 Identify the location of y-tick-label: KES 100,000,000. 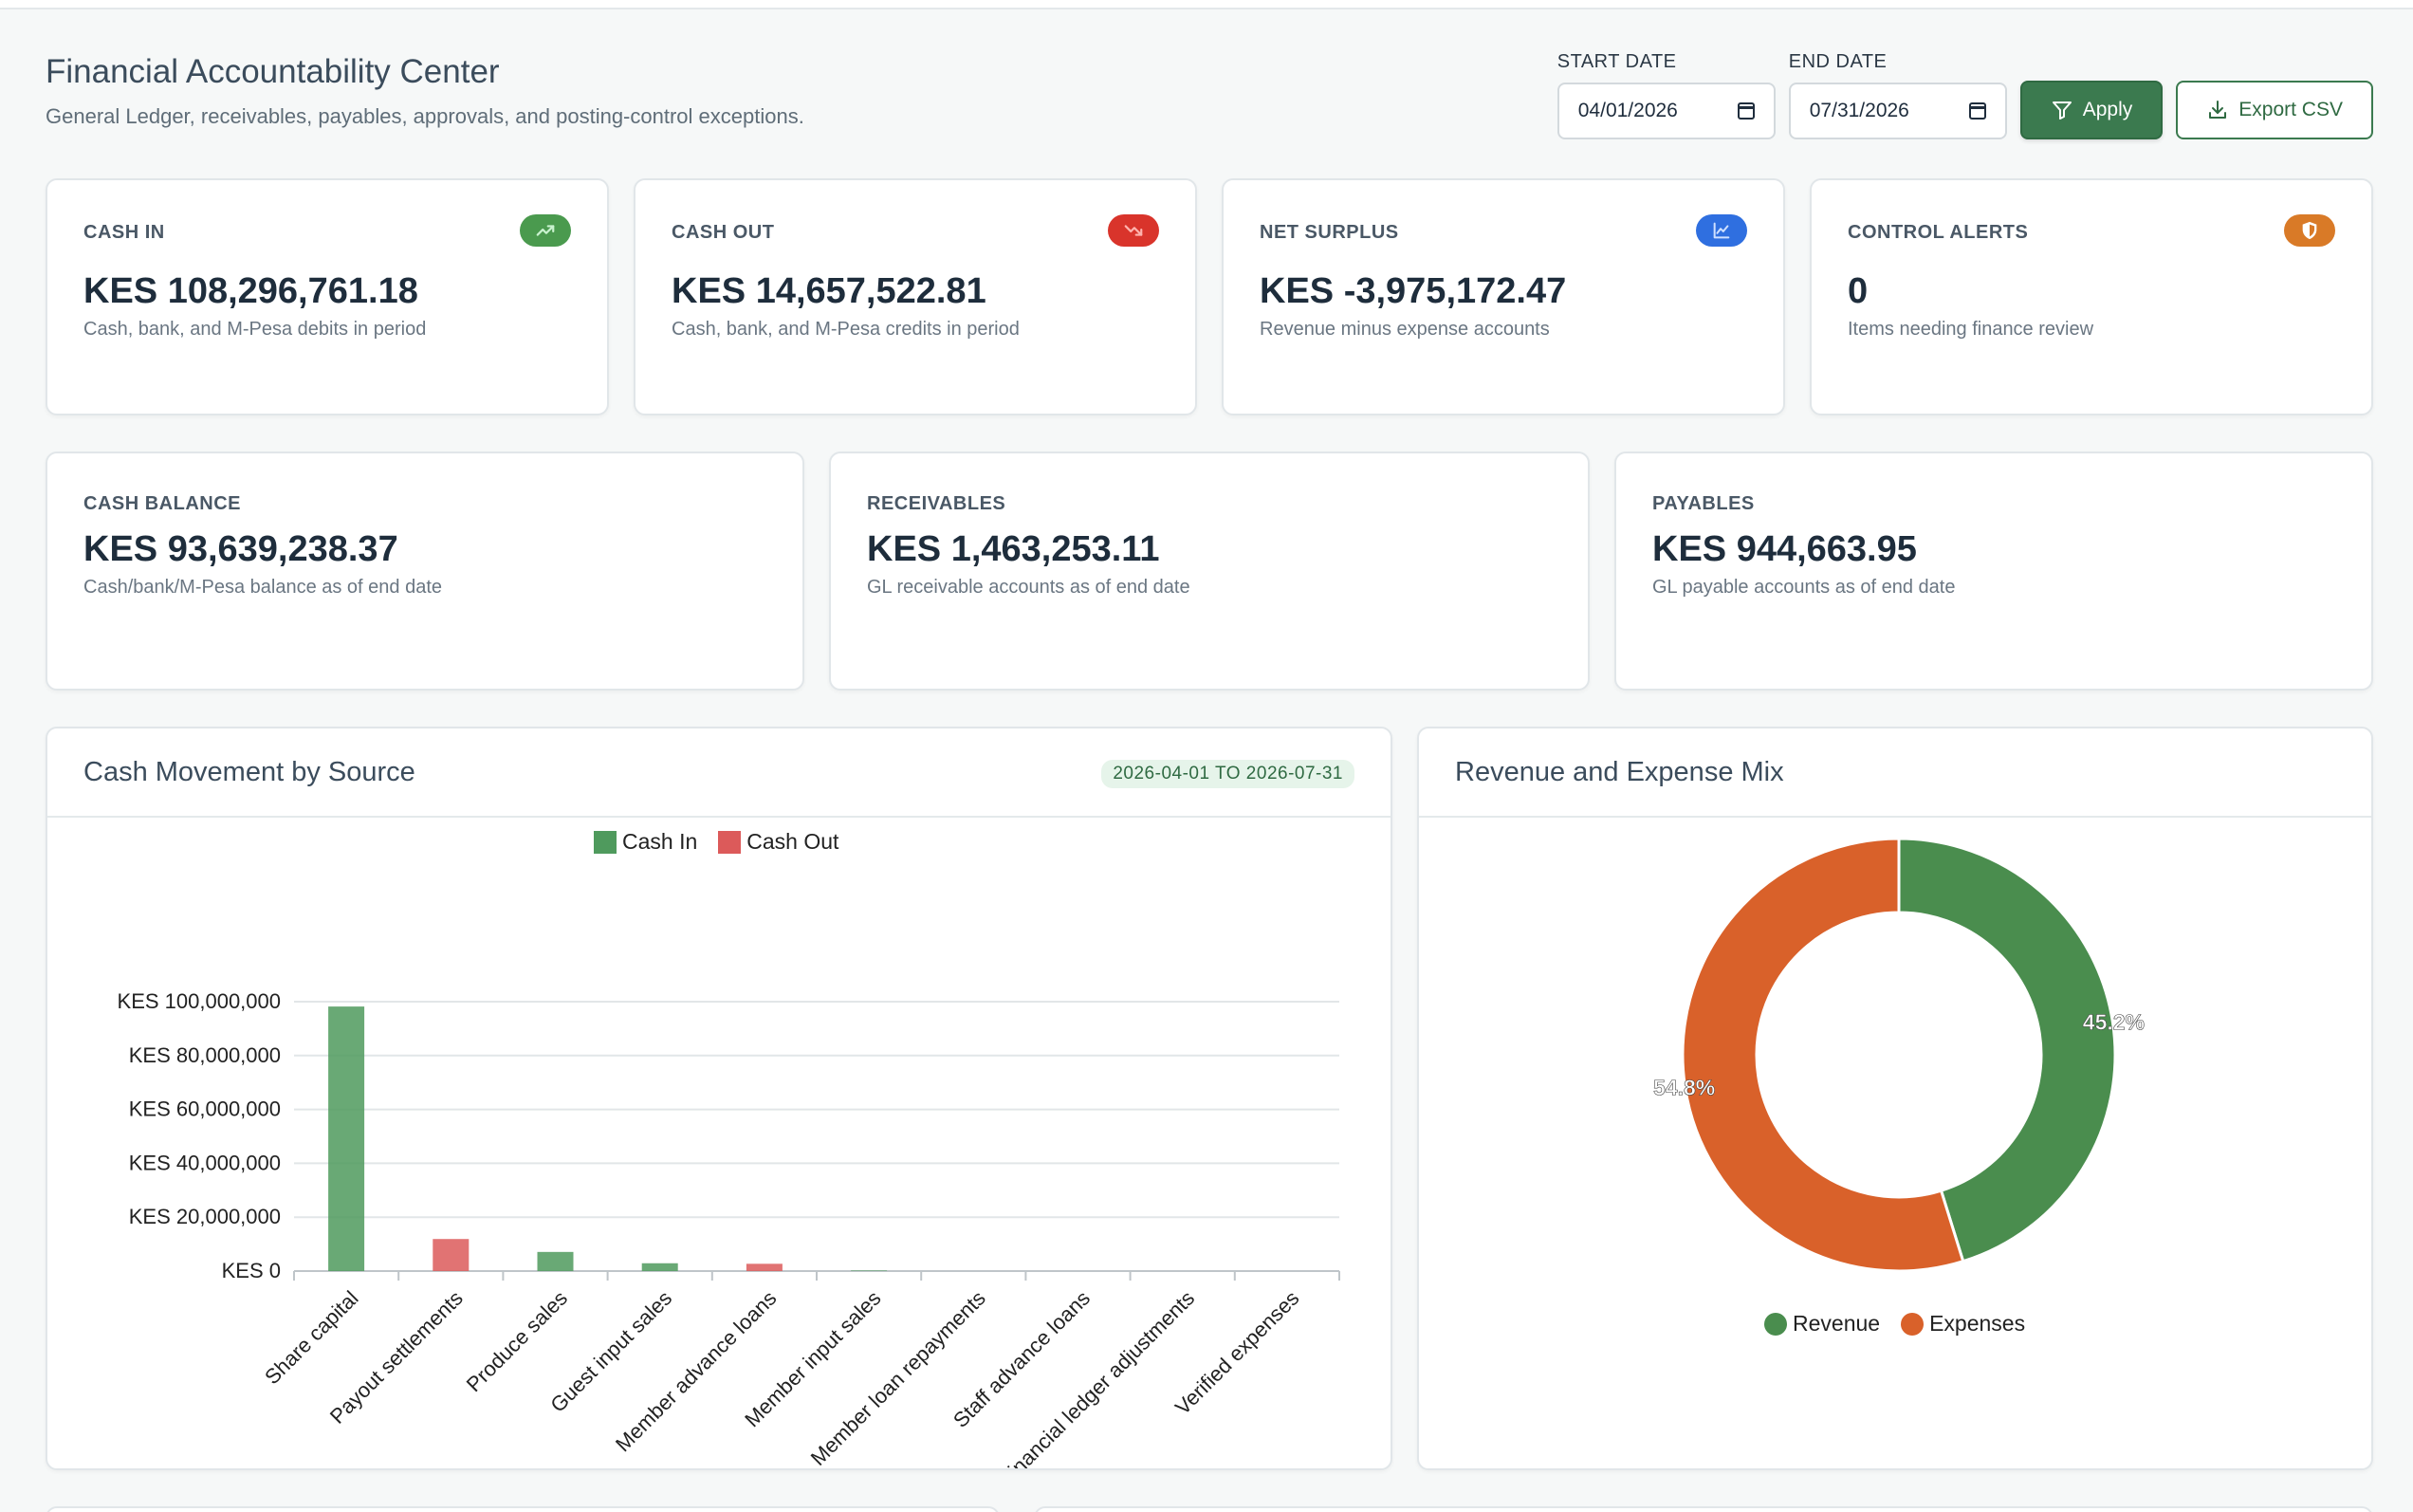
(199, 1001).